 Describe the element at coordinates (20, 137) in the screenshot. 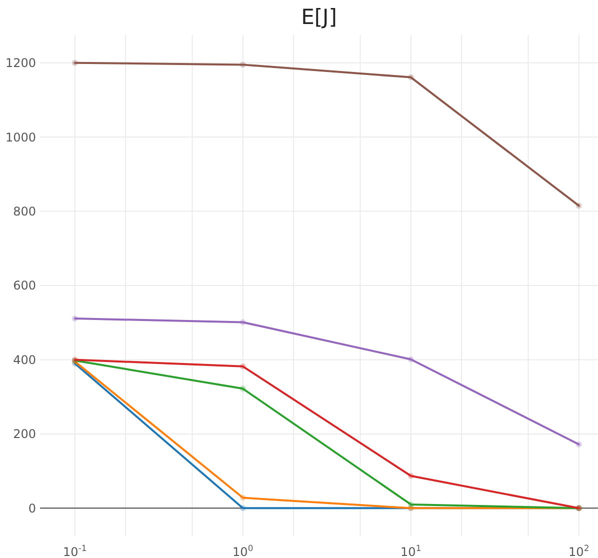

I see `y-tick-label: 1000` at that location.